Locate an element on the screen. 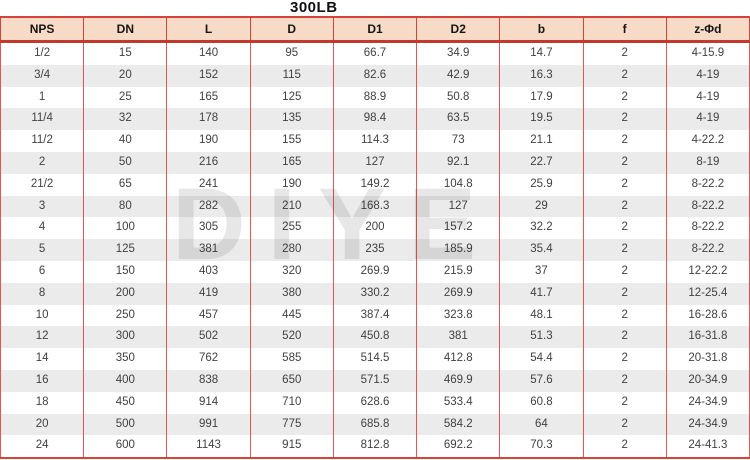 Image resolution: width=750 pixels, height=460 pixels. cell: 8 is located at coordinates (42, 293).